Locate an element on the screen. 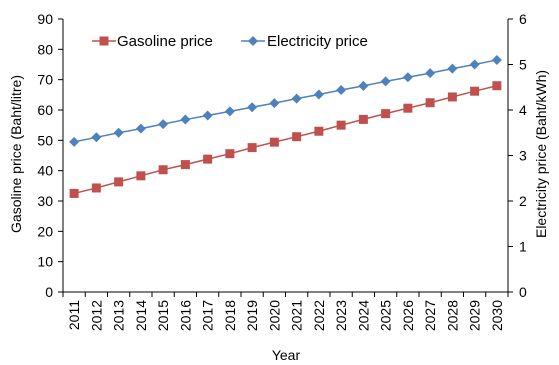 The width and height of the screenshot is (559, 365). x-tick-label: 2019 is located at coordinates (252, 315).